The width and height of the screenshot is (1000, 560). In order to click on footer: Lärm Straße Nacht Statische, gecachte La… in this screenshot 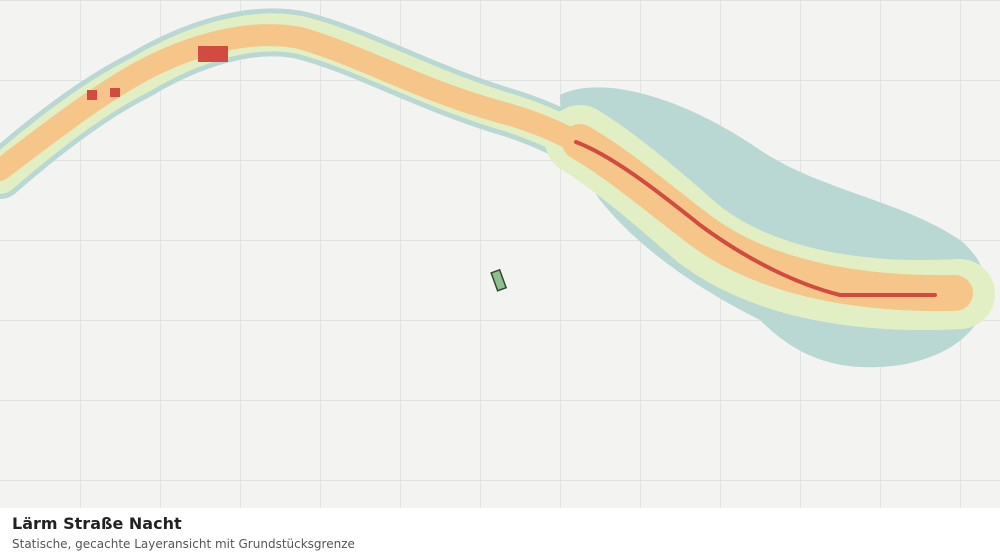, I will do `click(500, 534)`.